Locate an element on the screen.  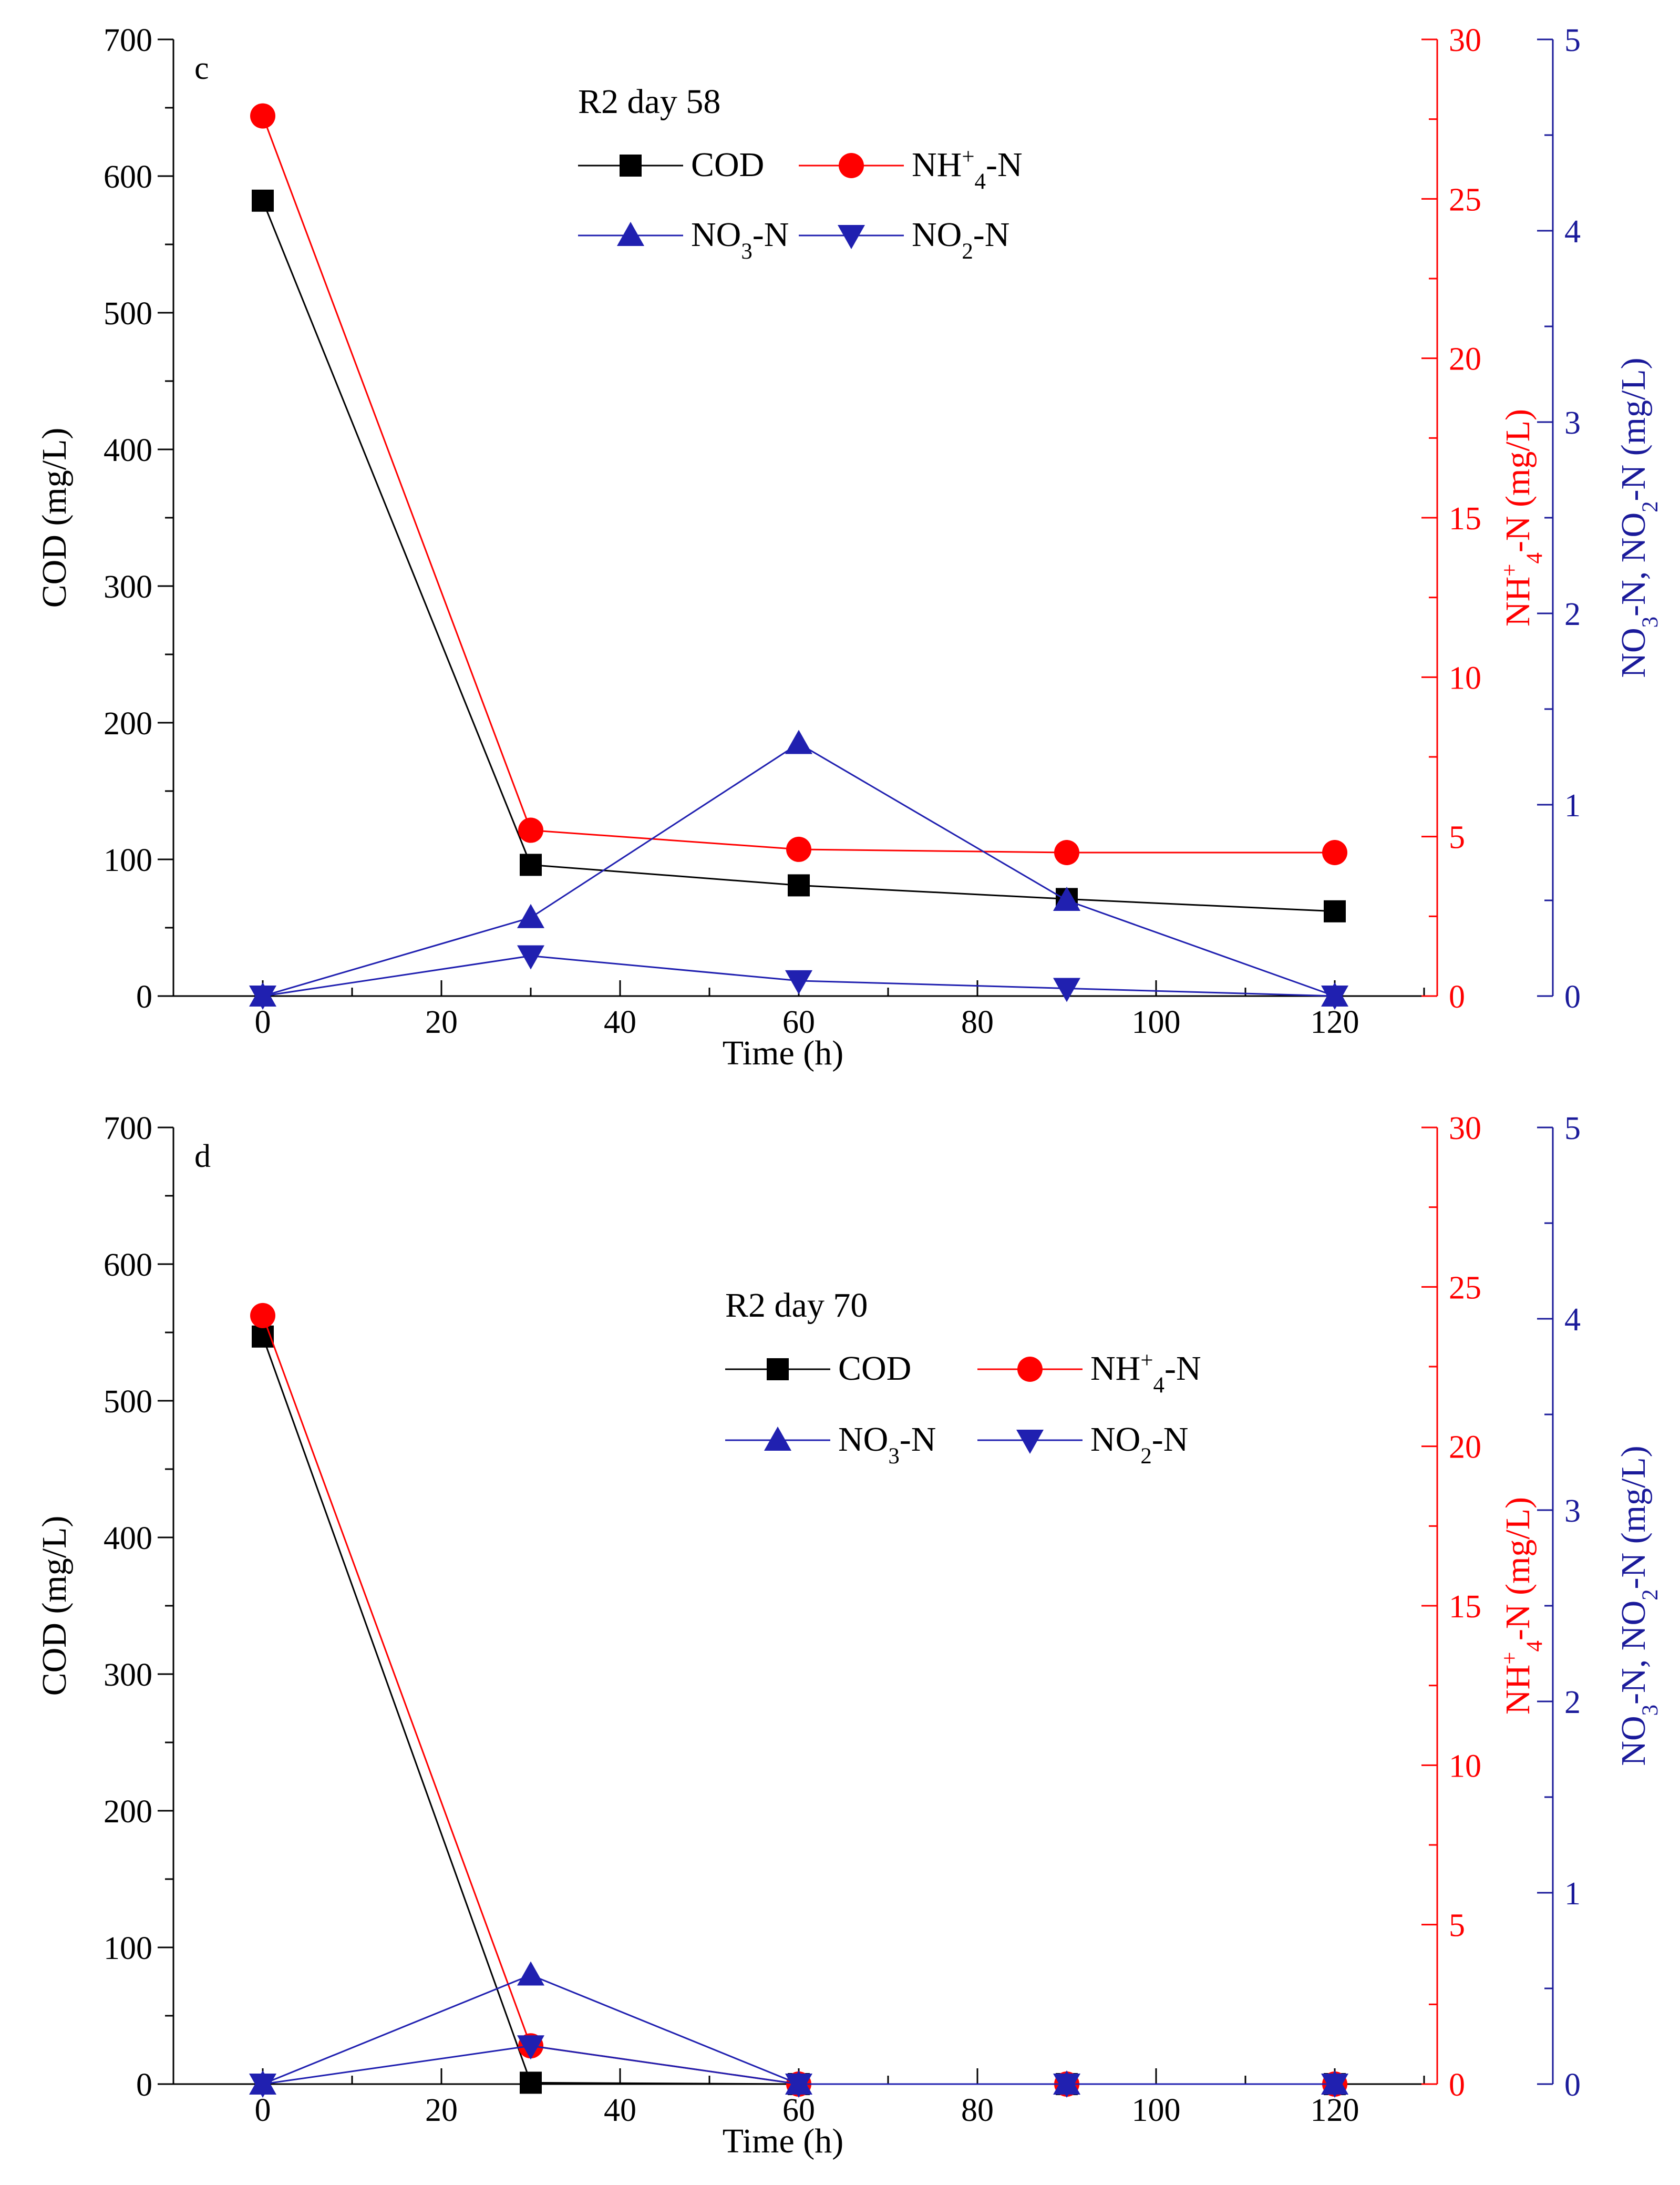
y-right-nh4-tick-label: 5 is located at coordinates (1457, 1926).